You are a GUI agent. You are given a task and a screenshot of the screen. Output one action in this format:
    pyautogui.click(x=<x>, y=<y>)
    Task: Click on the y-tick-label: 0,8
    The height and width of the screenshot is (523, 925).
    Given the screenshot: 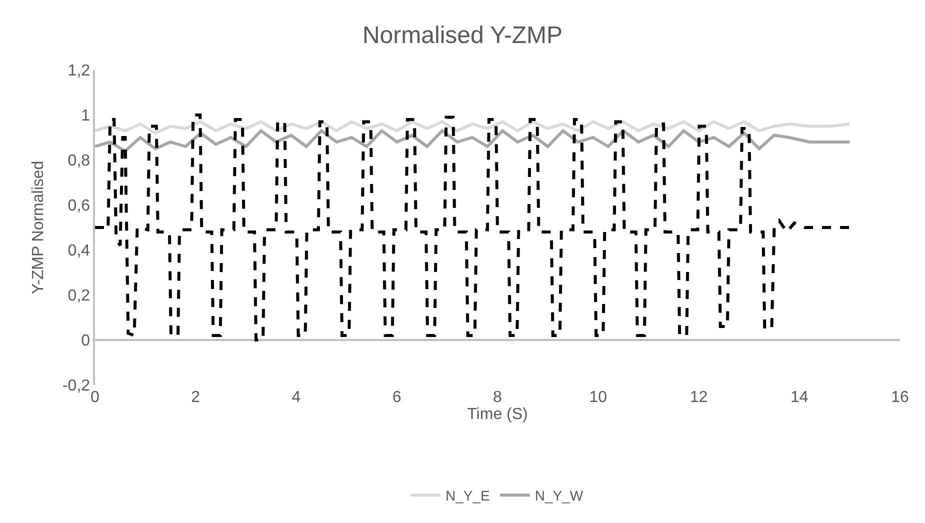 What is the action you would take?
    pyautogui.click(x=79, y=161)
    